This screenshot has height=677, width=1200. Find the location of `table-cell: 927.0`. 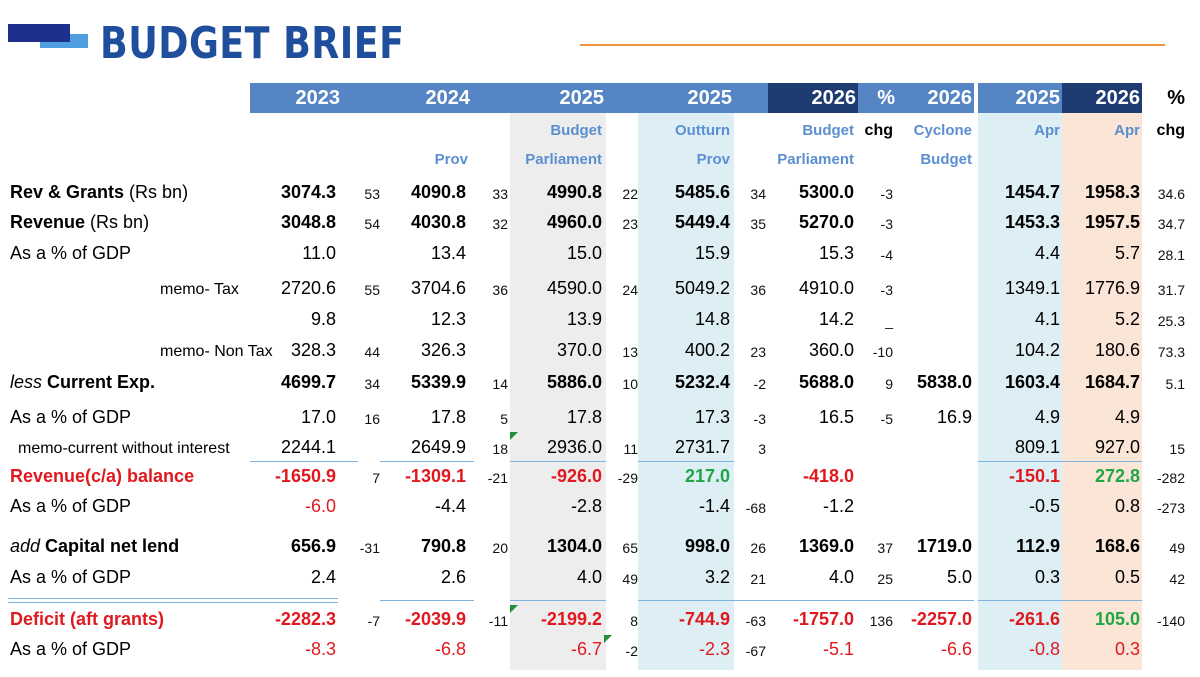

table-cell: 927.0 is located at coordinates (1117, 447).